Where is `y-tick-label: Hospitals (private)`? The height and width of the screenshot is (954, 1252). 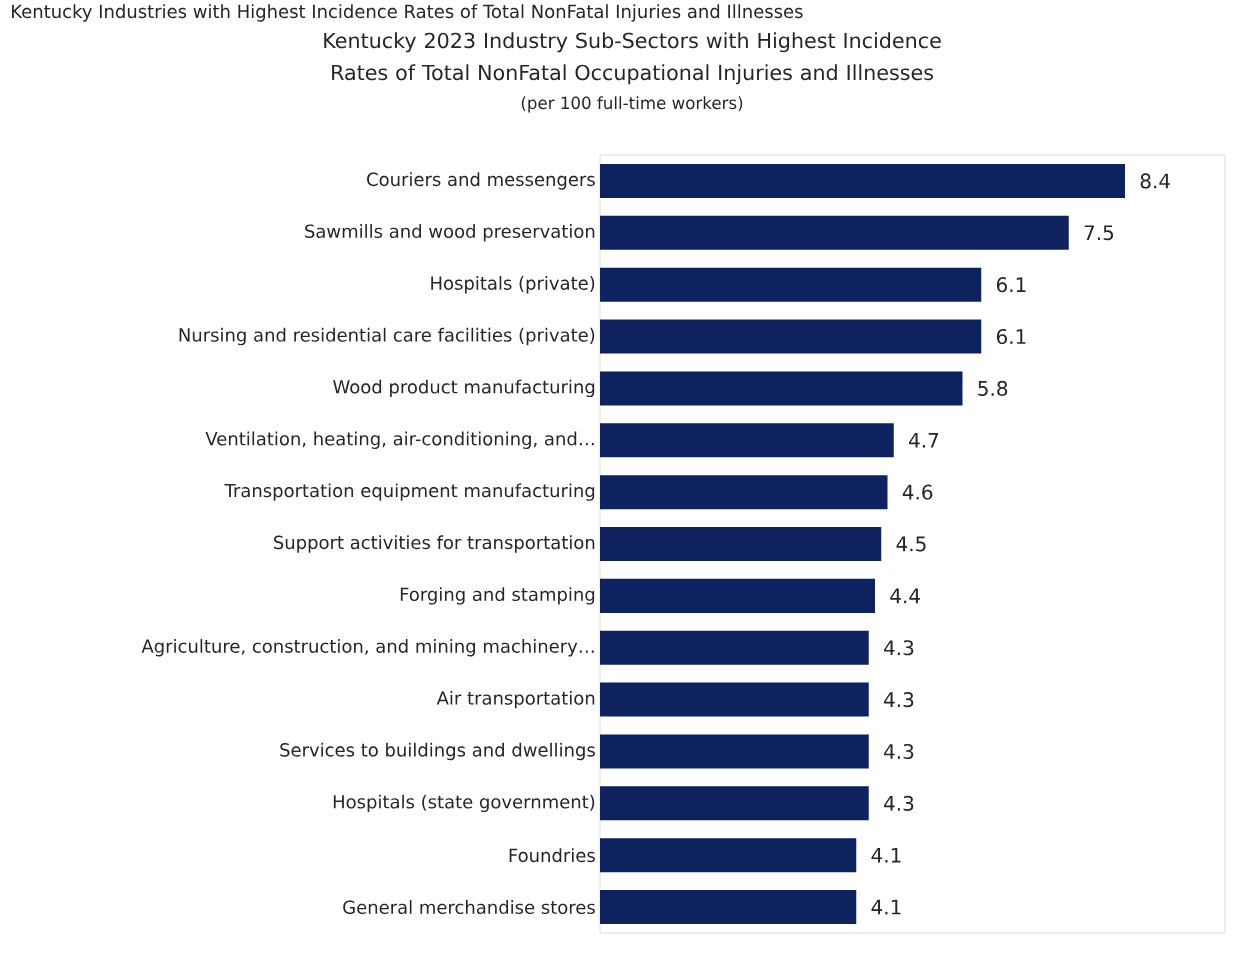 y-tick-label: Hospitals (private) is located at coordinates (513, 284).